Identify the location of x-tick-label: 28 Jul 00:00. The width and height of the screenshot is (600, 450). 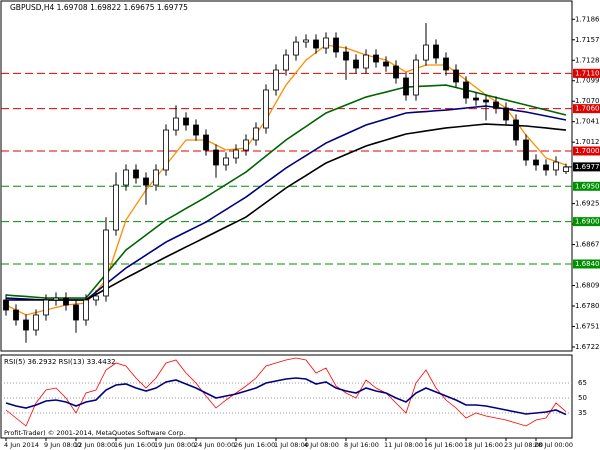
(553, 445).